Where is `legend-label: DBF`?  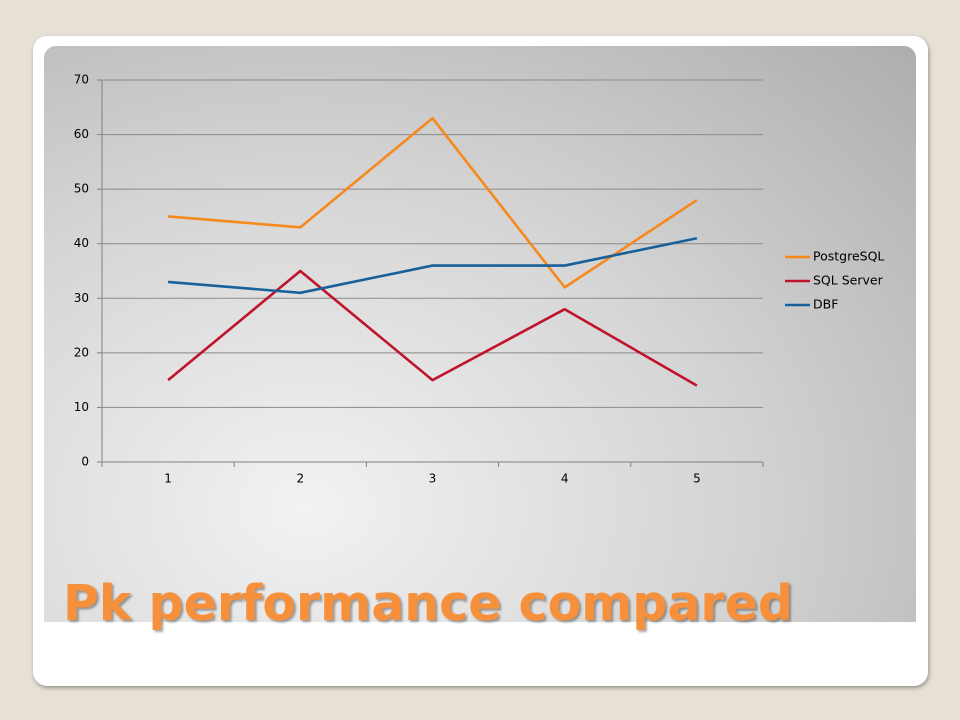 legend-label: DBF is located at coordinates (825, 304).